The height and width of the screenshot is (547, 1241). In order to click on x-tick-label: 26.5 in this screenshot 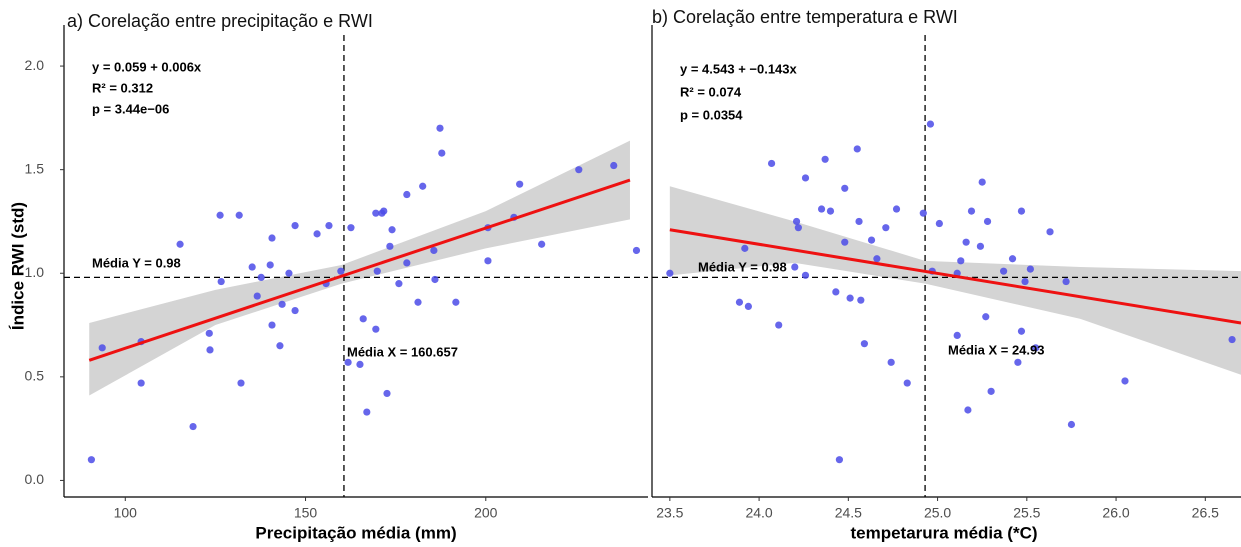, I will do `click(1205, 513)`.